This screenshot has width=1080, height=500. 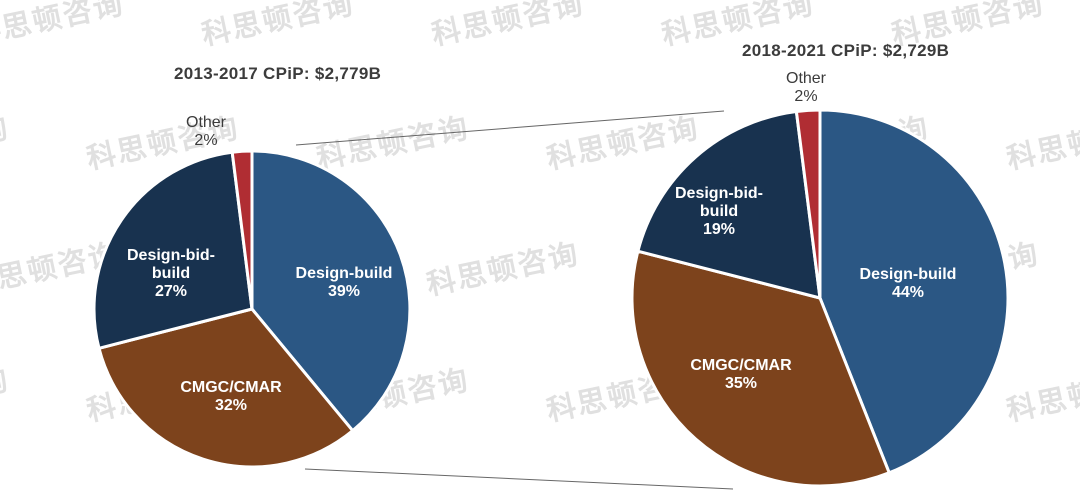 What do you see at coordinates (231, 405) in the screenshot?
I see `pie-label-line: 32%` at bounding box center [231, 405].